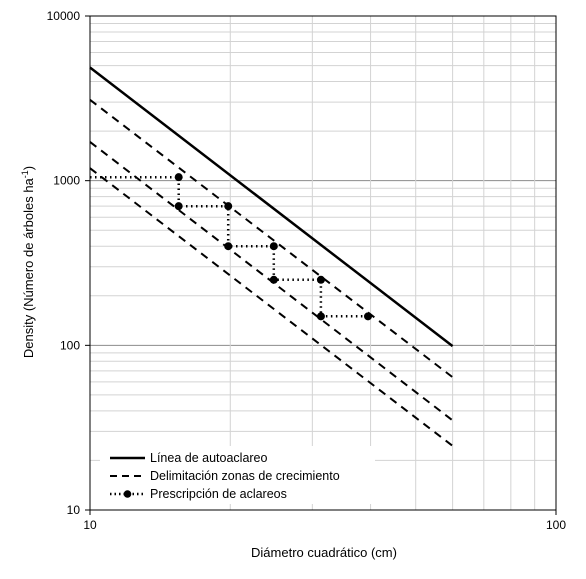 Image resolution: width=586 pixels, height=579 pixels. Describe the element at coordinates (127, 494) in the screenshot. I see `legend-swatch-marker` at that location.